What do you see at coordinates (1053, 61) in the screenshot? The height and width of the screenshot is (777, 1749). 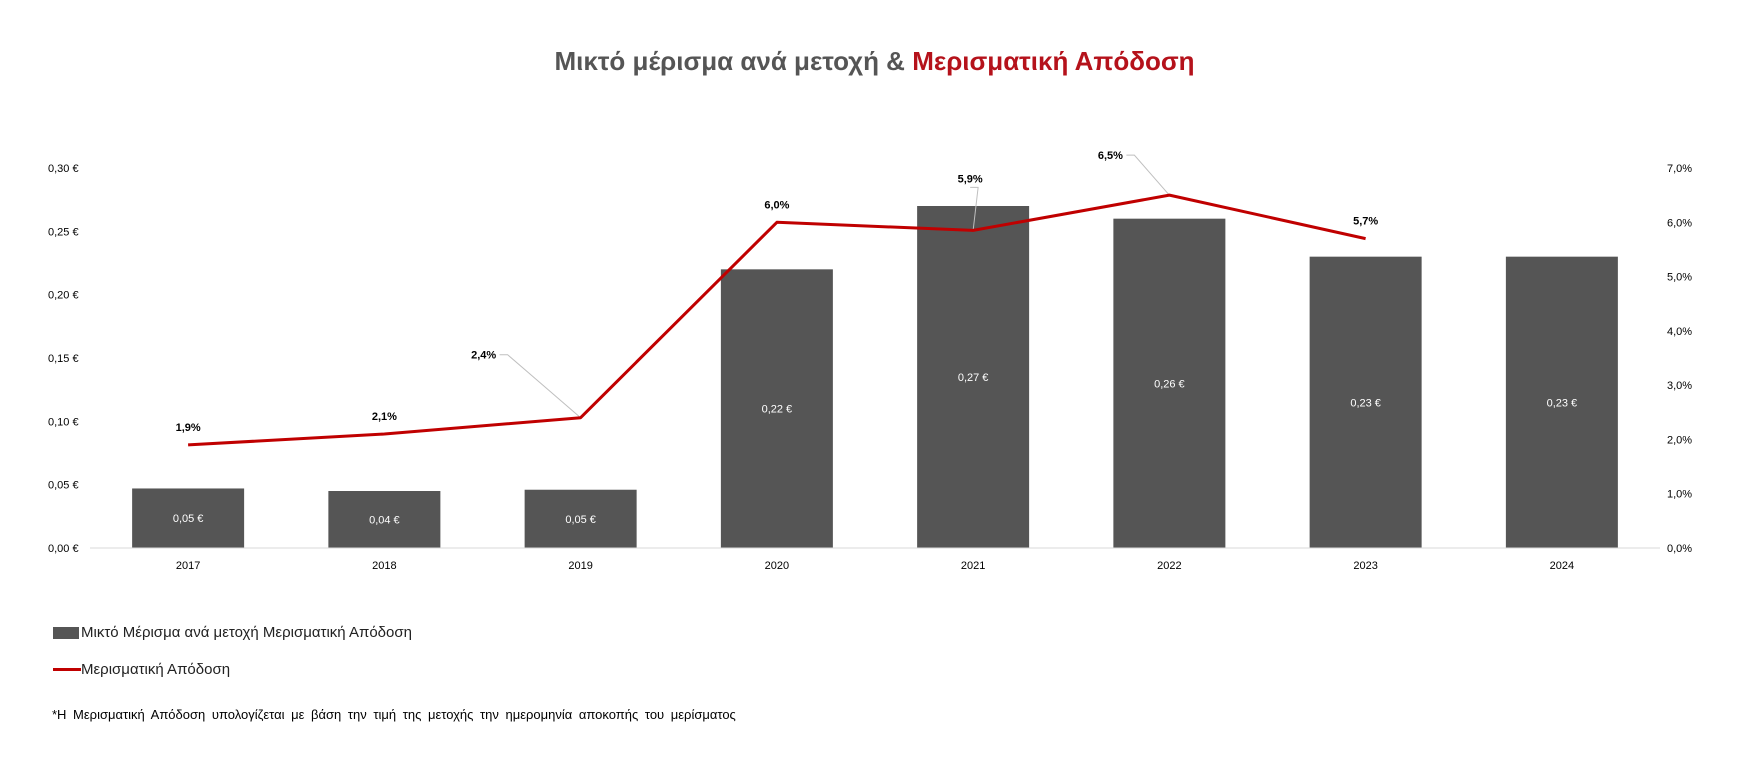 I see `chart-title-accent: Μερισματική Απόδοση` at bounding box center [1053, 61].